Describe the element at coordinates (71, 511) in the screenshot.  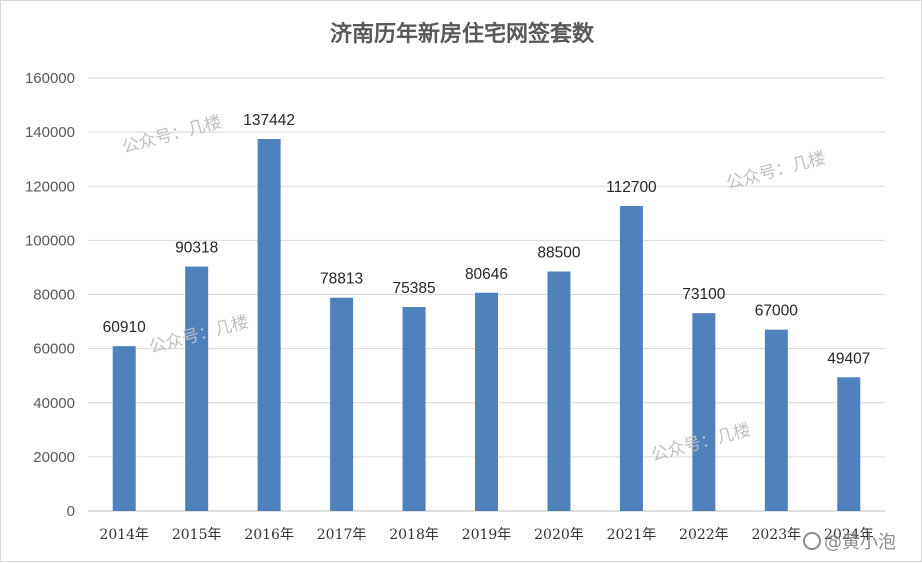
I see `y-tick-label: 0` at that location.